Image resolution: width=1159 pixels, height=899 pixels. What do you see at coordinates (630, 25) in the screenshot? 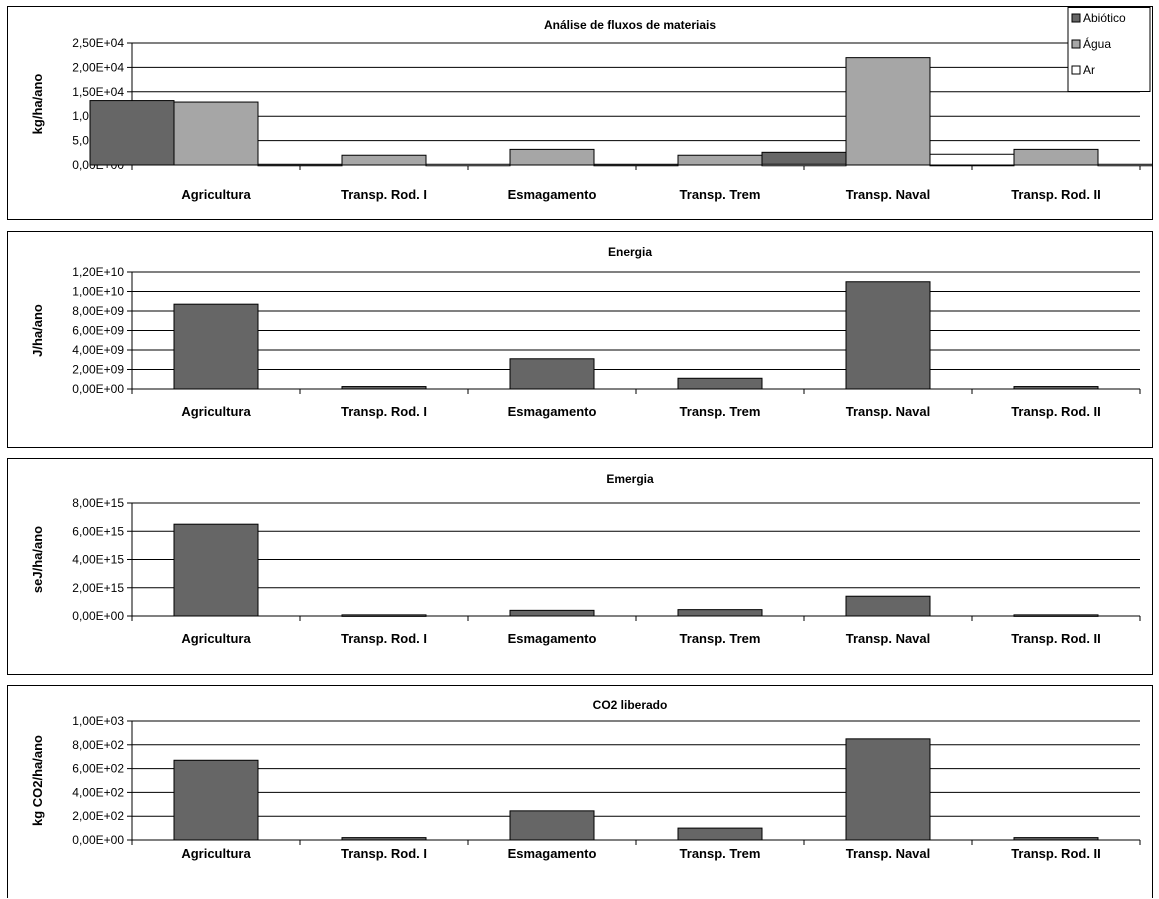
I see `chart-title: Análise de fluxos de materiais` at bounding box center [630, 25].